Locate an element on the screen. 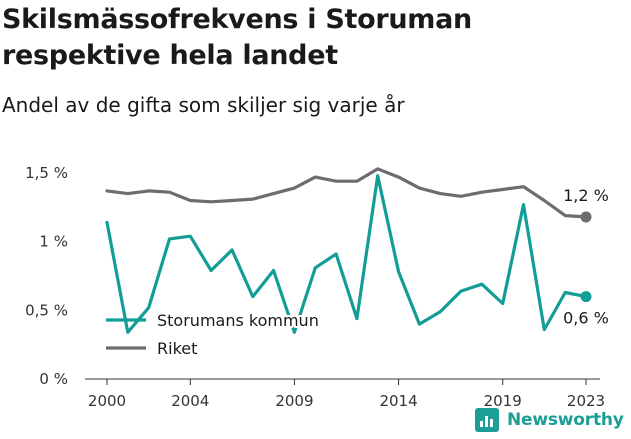 The height and width of the screenshot is (439, 631). end-value-label: 0,6 % is located at coordinates (586, 318).